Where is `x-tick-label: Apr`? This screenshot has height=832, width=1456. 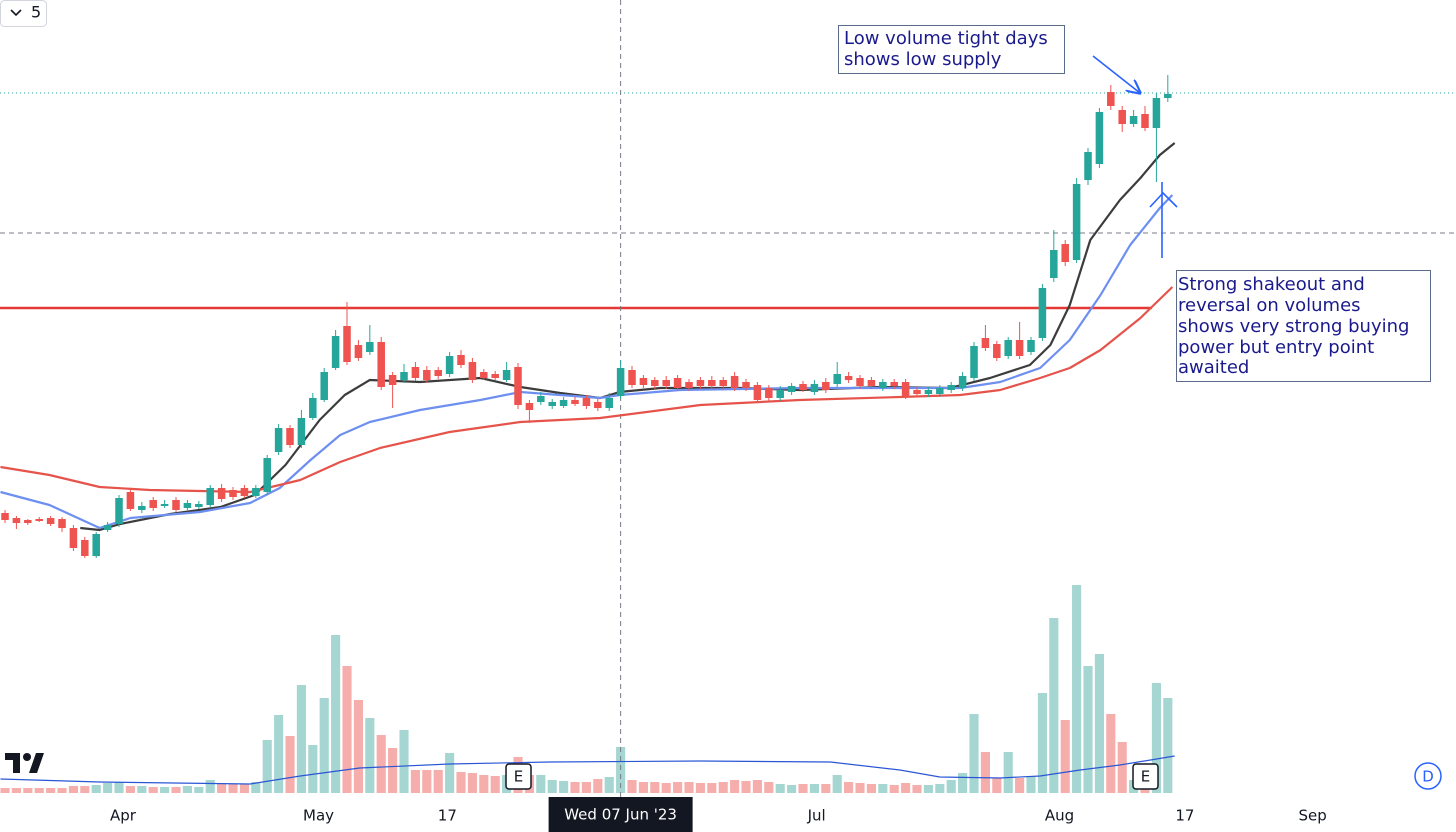
x-tick-label: Apr is located at coordinates (123, 816).